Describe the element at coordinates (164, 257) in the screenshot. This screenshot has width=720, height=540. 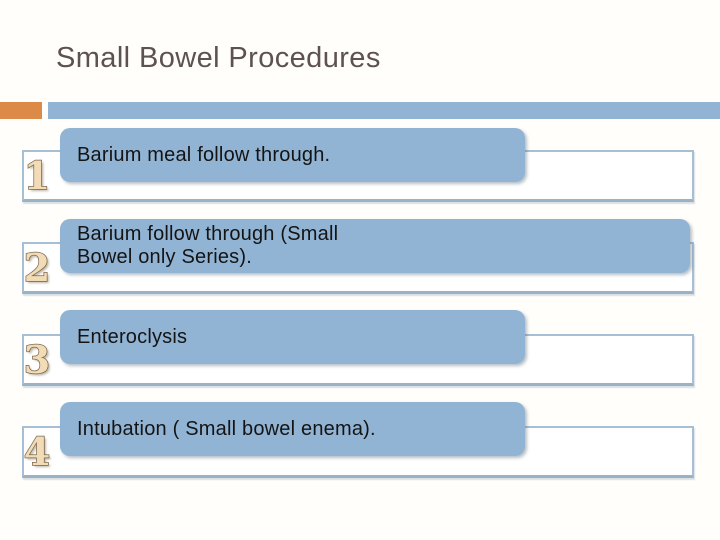
I see `list-item-label: Bowel only Series).` at that location.